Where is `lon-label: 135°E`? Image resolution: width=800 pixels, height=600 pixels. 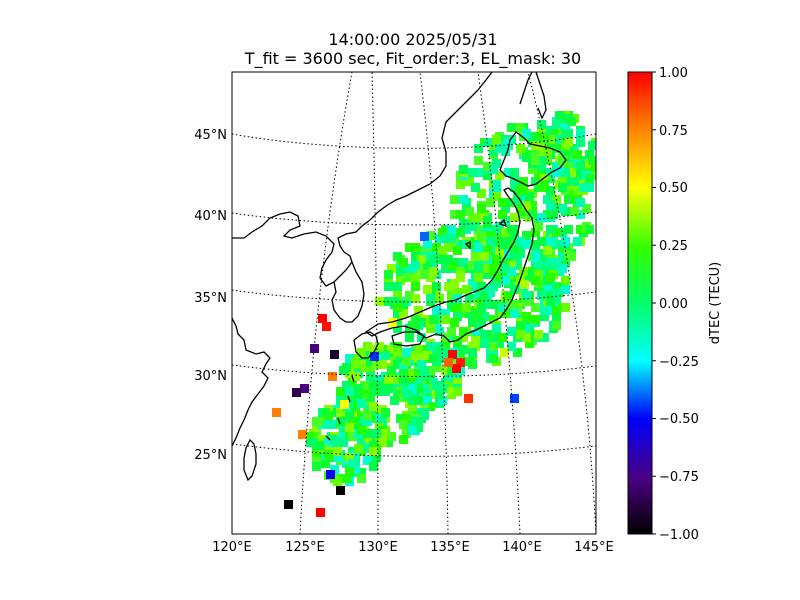 lon-label: 135°E is located at coordinates (450, 547).